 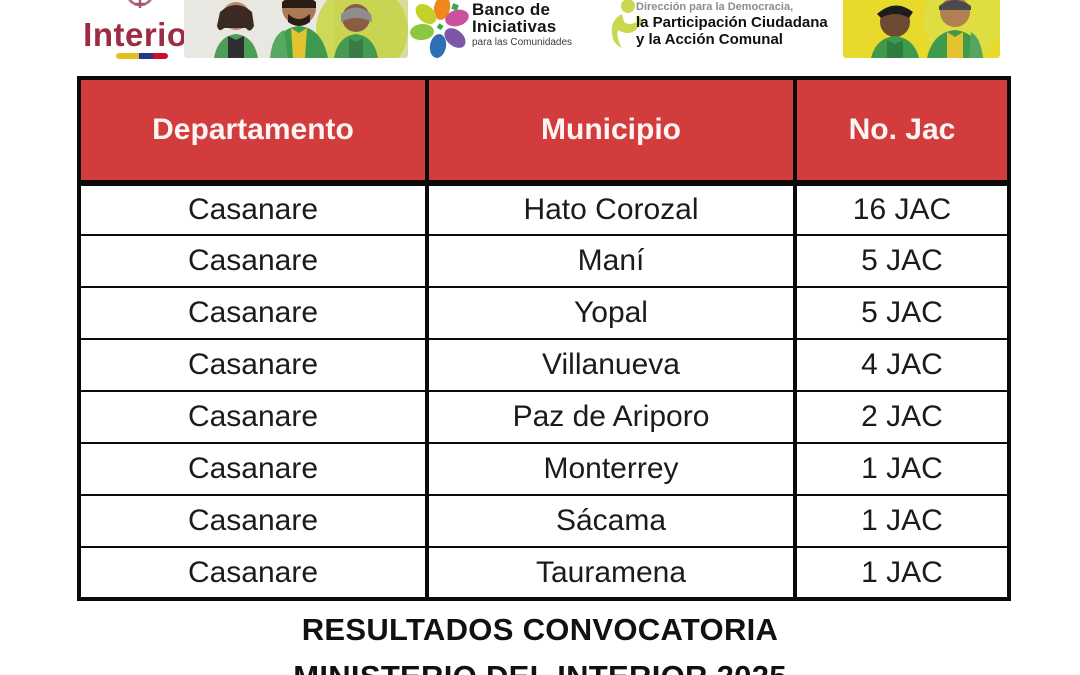 I want to click on cell-municipio: Villanueva, so click(x=611, y=365).